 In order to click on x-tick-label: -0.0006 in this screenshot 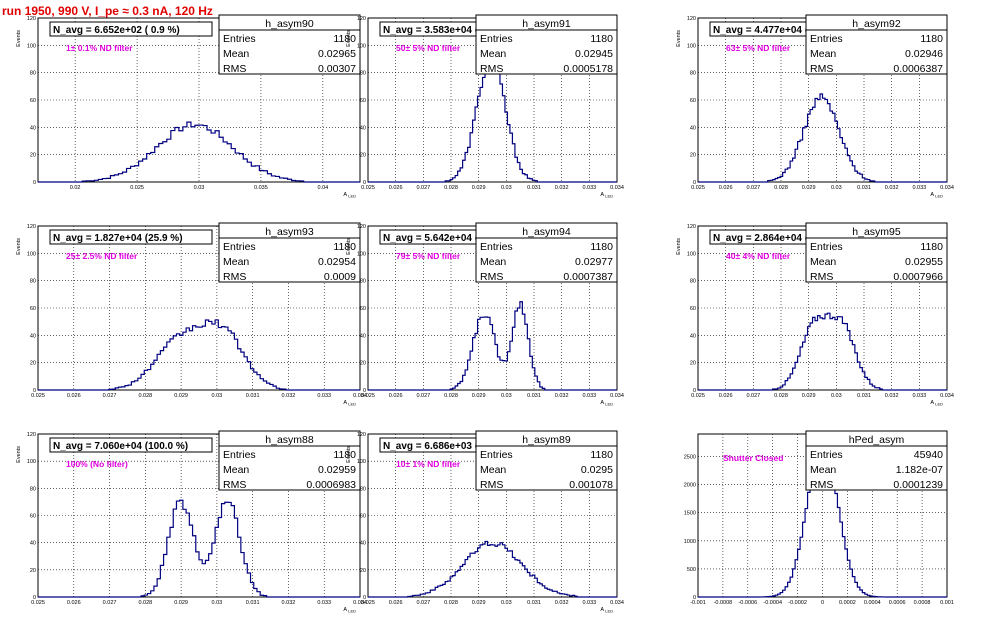, I will do `click(747, 603)`.